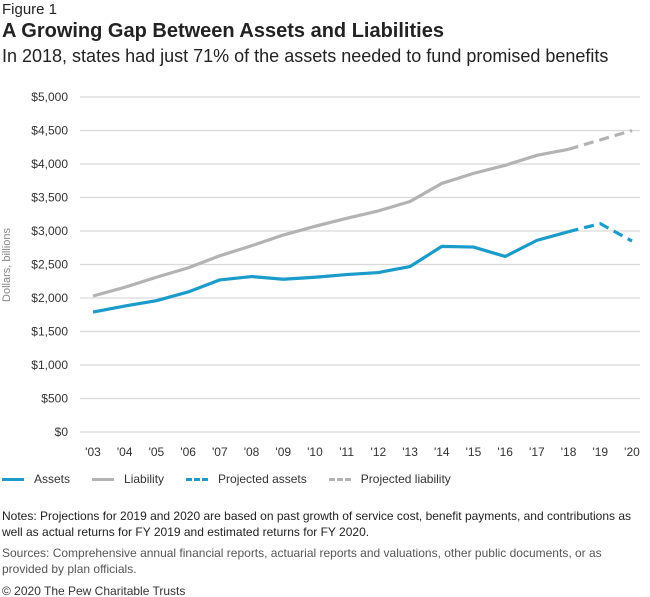 This screenshot has height=597, width=650. I want to click on x-tick-label: '14, so click(442, 452).